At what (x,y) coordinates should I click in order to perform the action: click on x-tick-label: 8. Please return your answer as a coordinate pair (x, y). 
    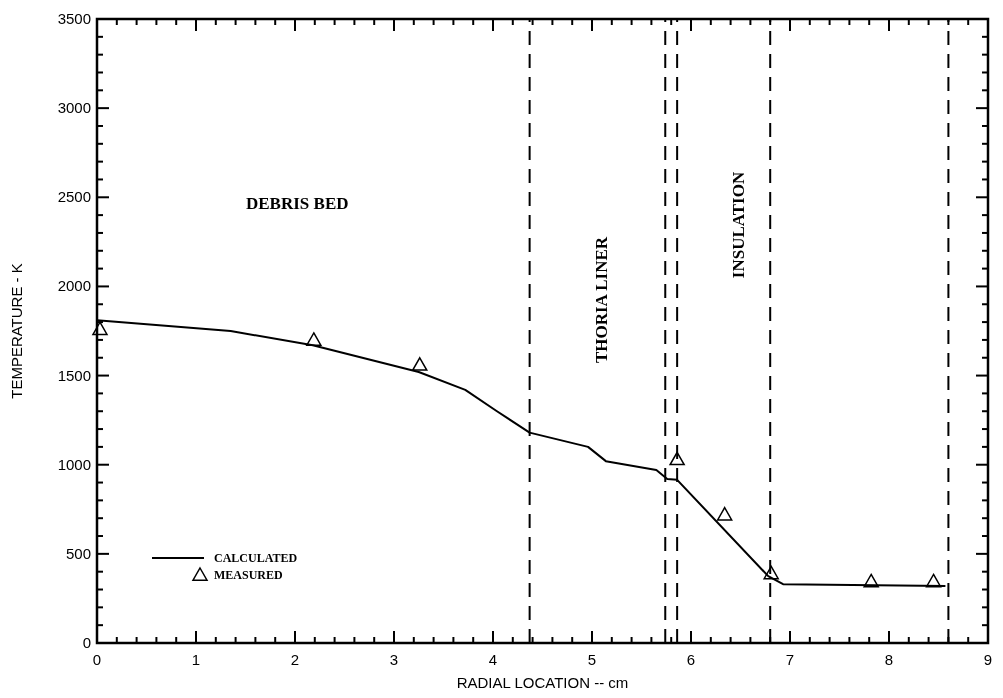
    Looking at the image, I should click on (889, 659).